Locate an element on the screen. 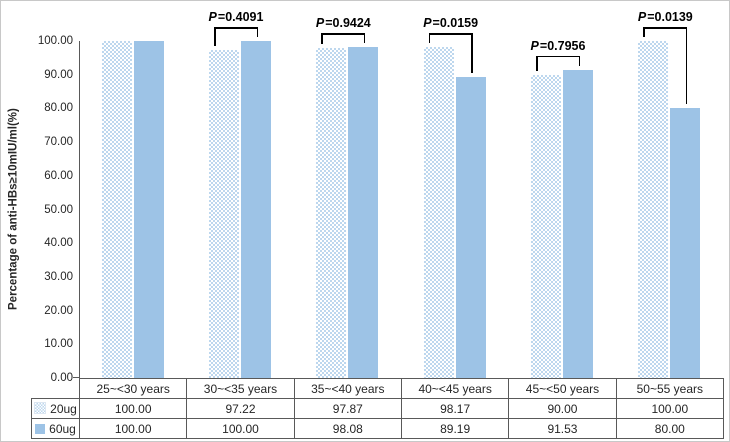 The image size is (730, 442). table-corner-empty is located at coordinates (56, 389).